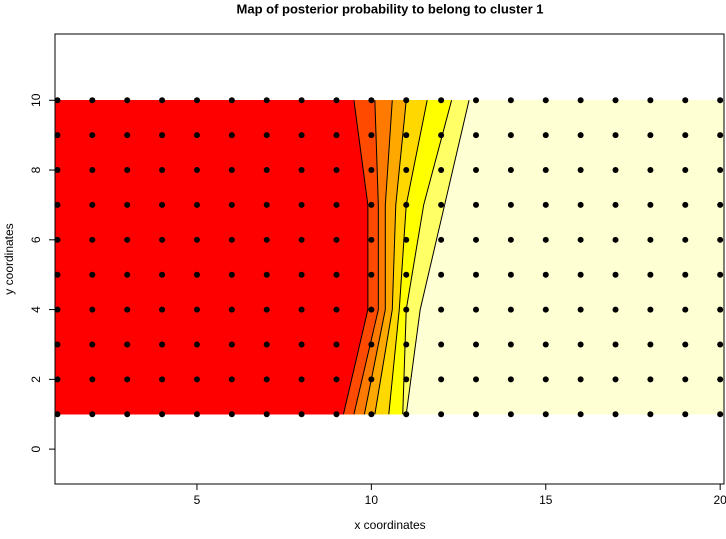 The width and height of the screenshot is (726, 539). I want to click on y-tick-label: 4, so click(36, 309).